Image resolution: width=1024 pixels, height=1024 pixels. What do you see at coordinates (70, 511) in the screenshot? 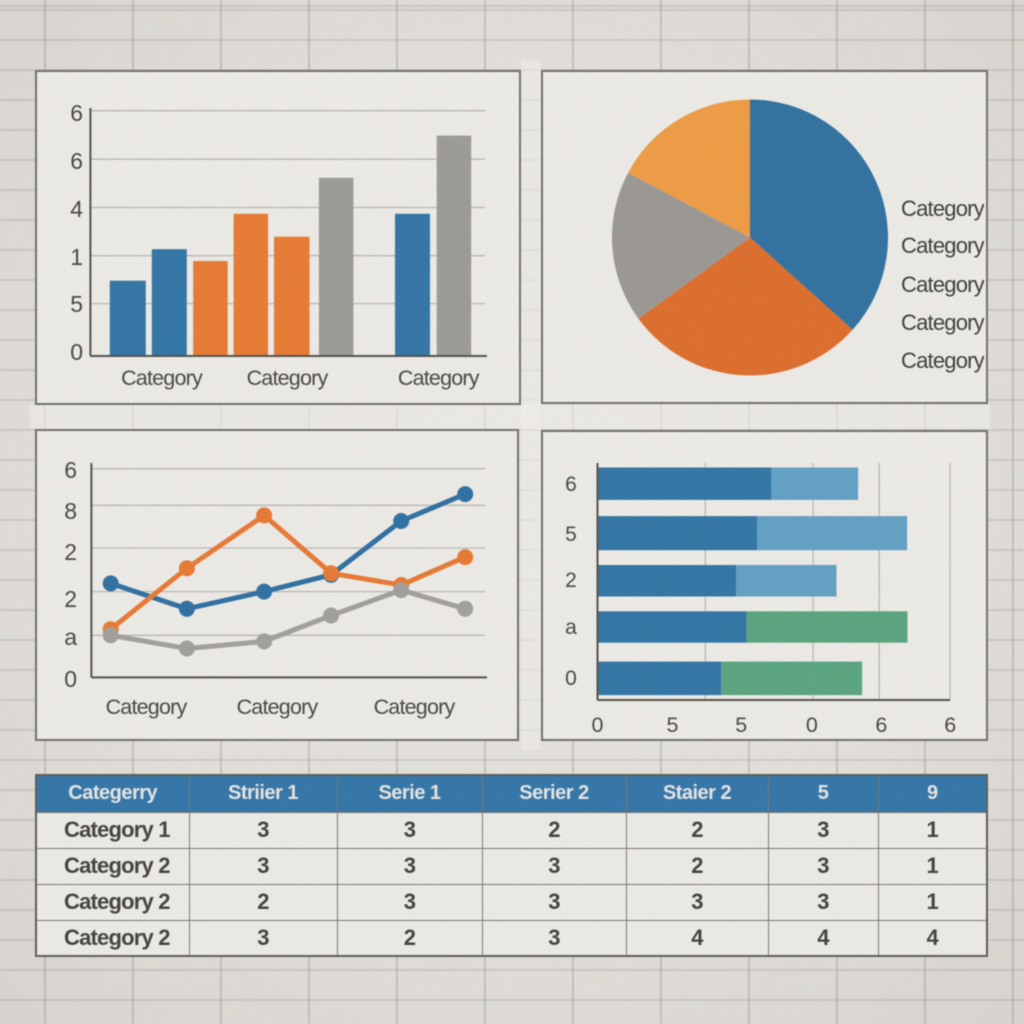
I see `svg-text: 8` at bounding box center [70, 511].